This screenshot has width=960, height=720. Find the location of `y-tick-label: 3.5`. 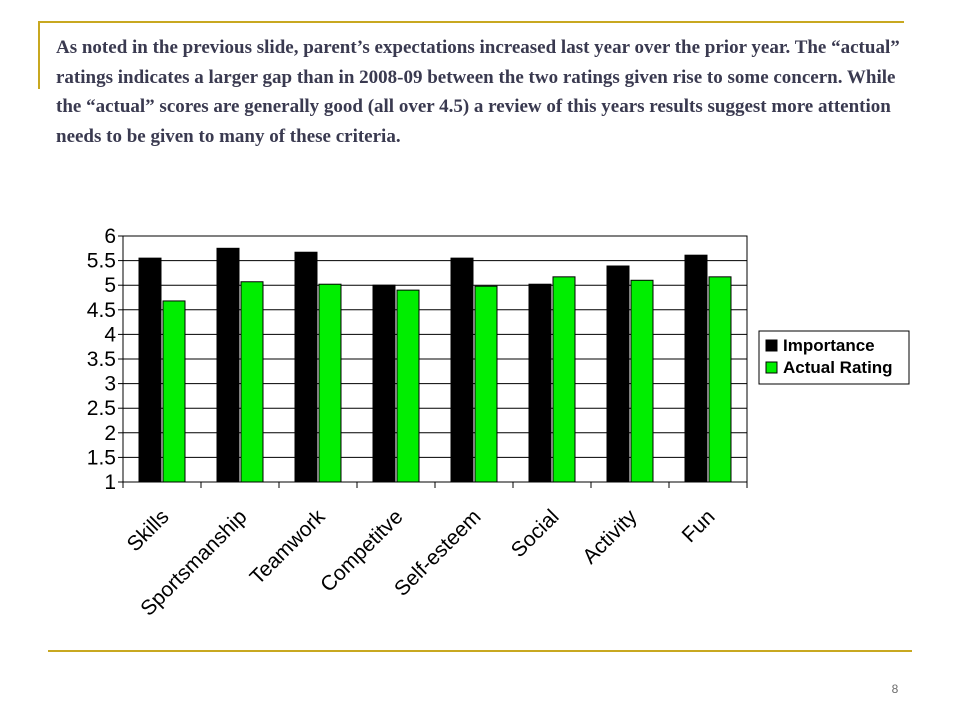

y-tick-label: 3.5 is located at coordinates (101, 359).